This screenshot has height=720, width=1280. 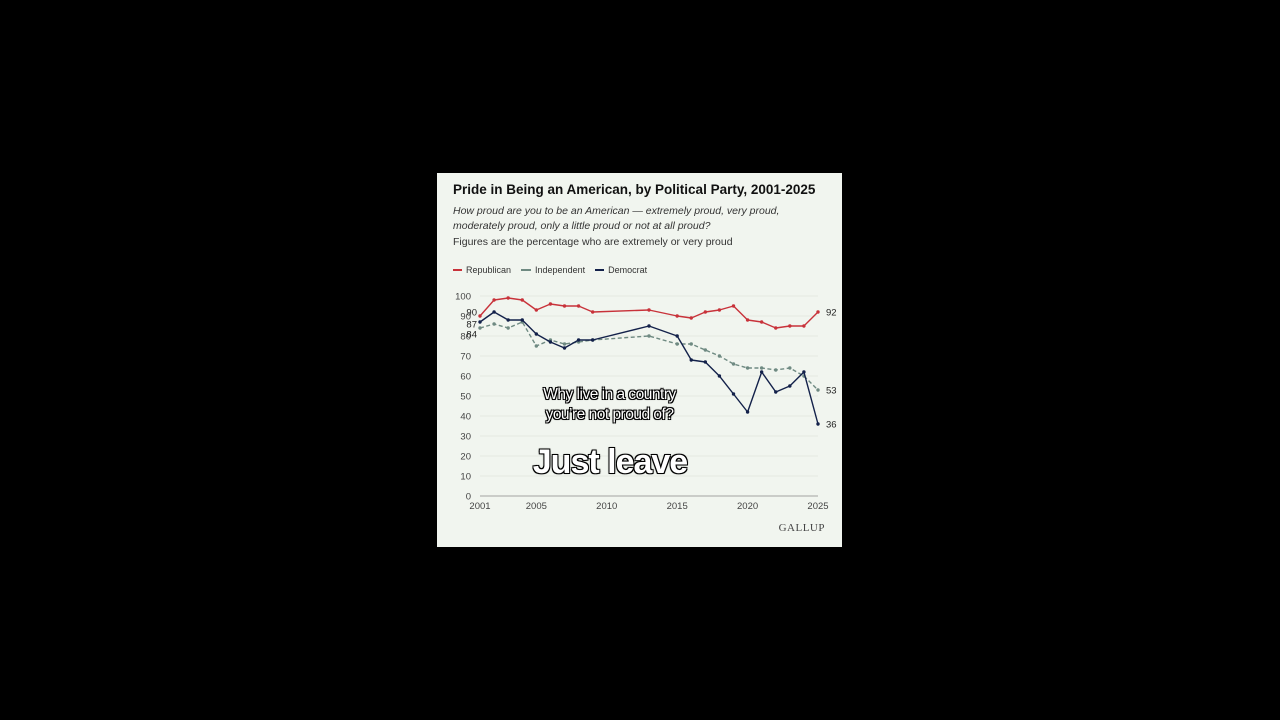 What do you see at coordinates (733, 394) in the screenshot?
I see `data-point-democrat-2019` at bounding box center [733, 394].